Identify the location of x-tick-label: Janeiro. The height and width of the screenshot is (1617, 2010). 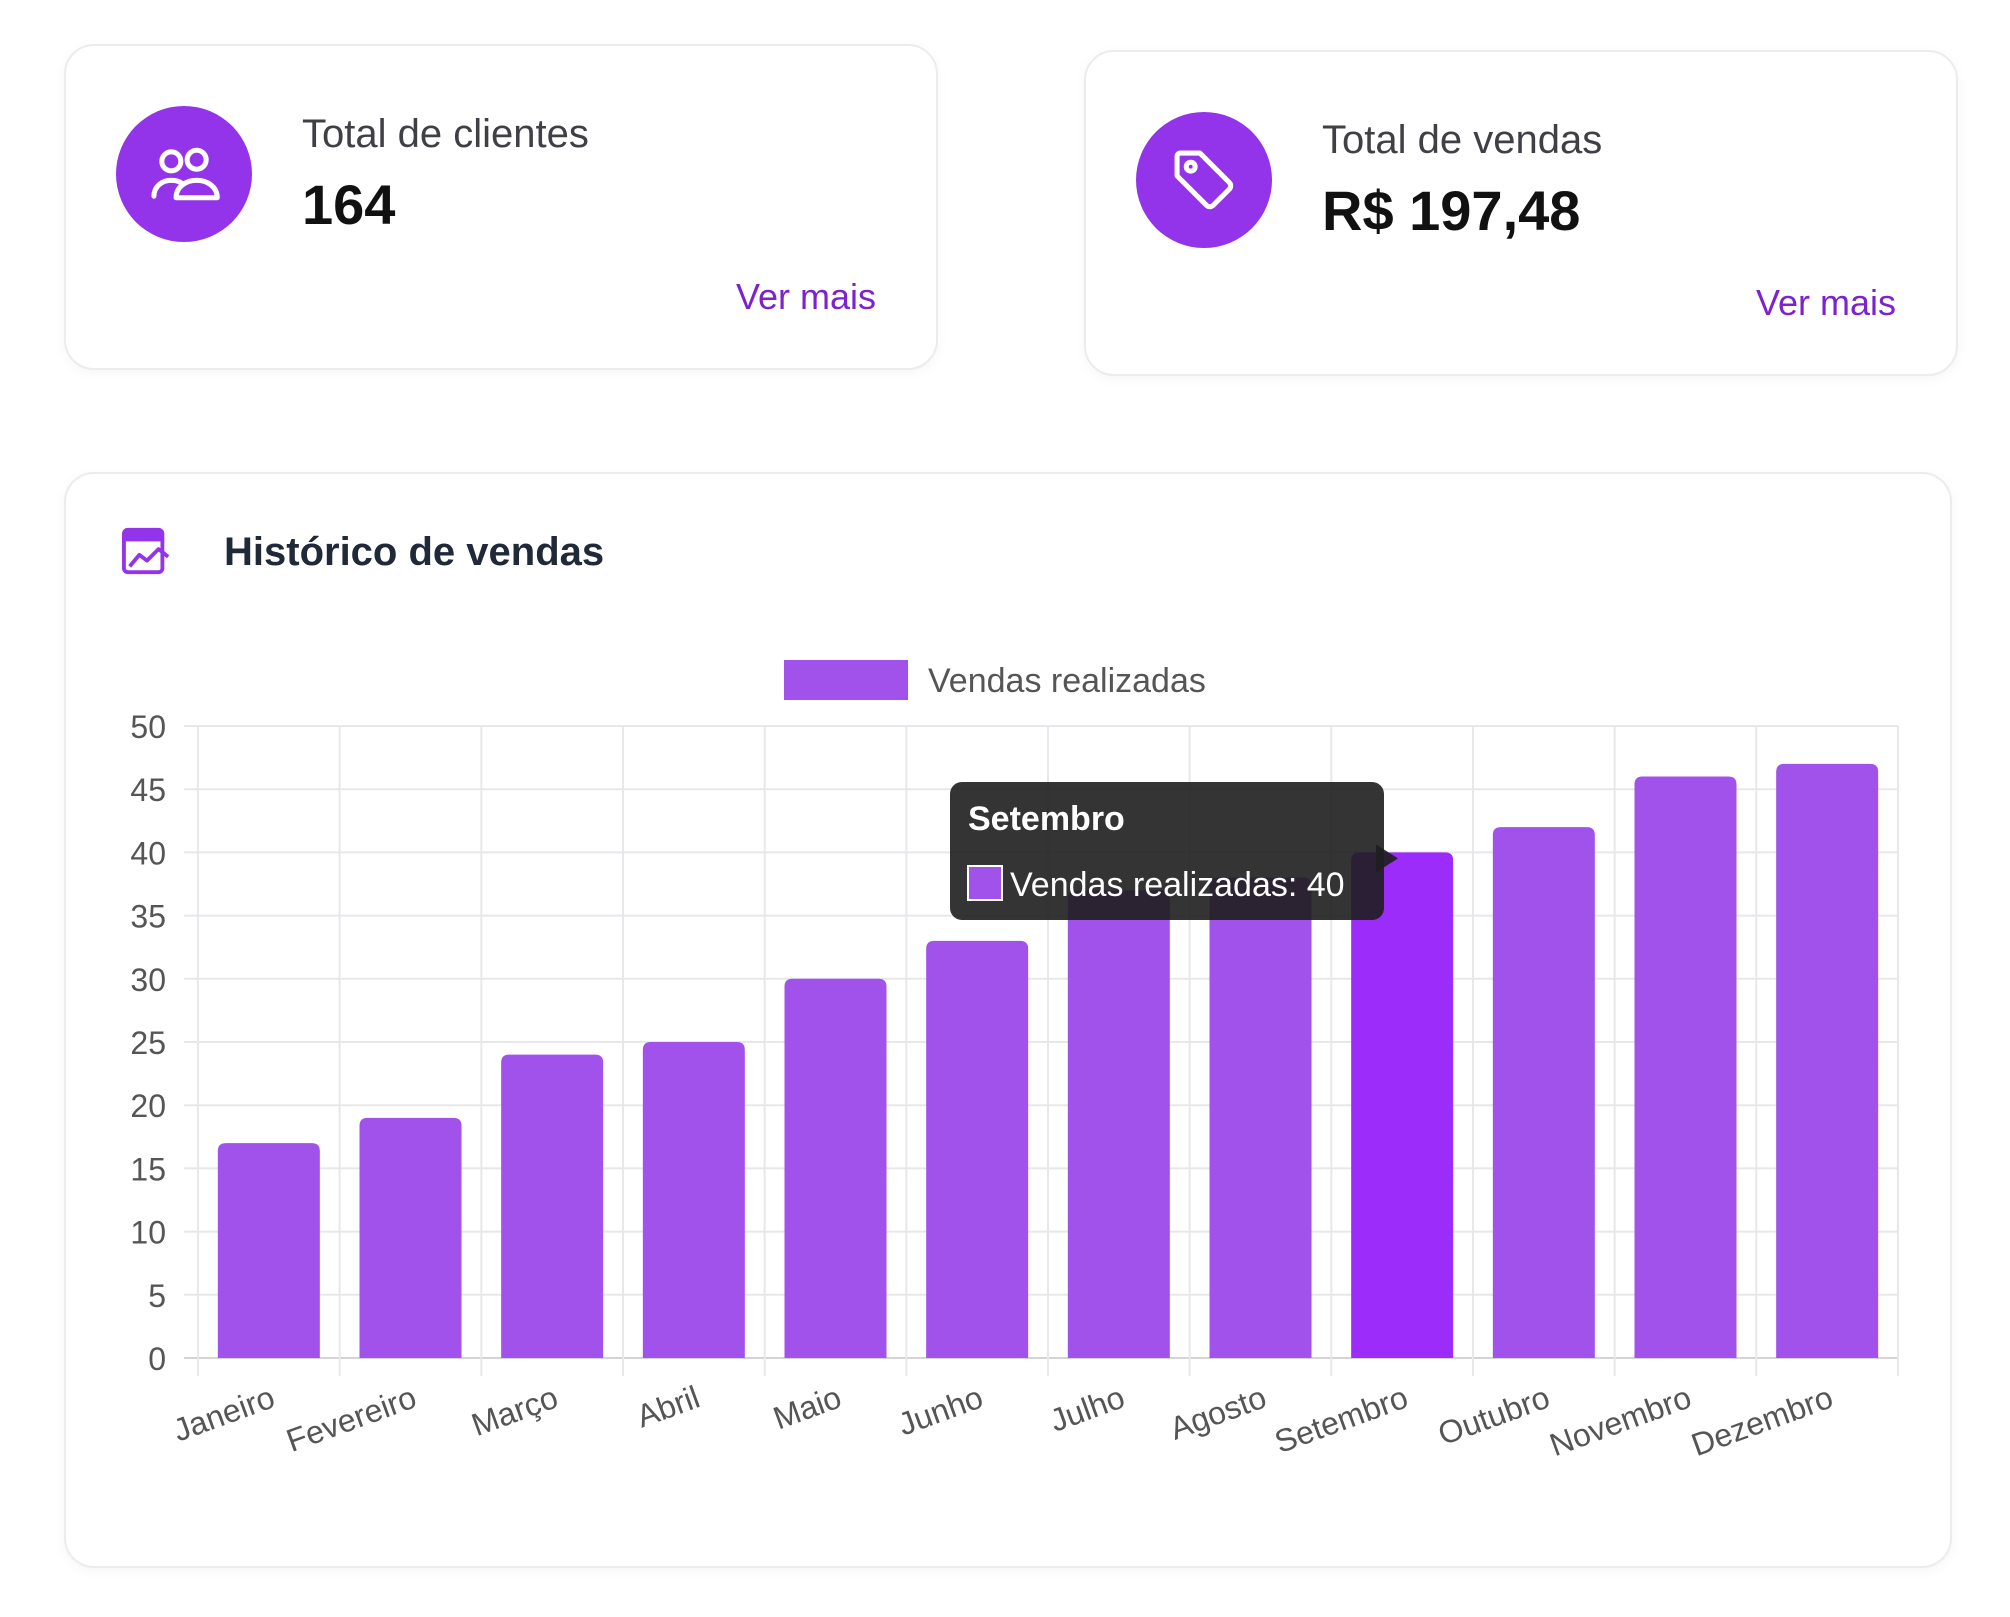
(223, 1414).